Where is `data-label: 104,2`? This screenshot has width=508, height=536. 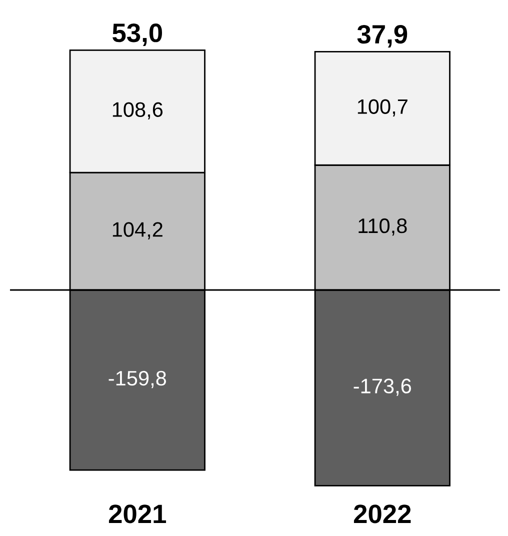
data-label: 104,2 is located at coordinates (137, 231).